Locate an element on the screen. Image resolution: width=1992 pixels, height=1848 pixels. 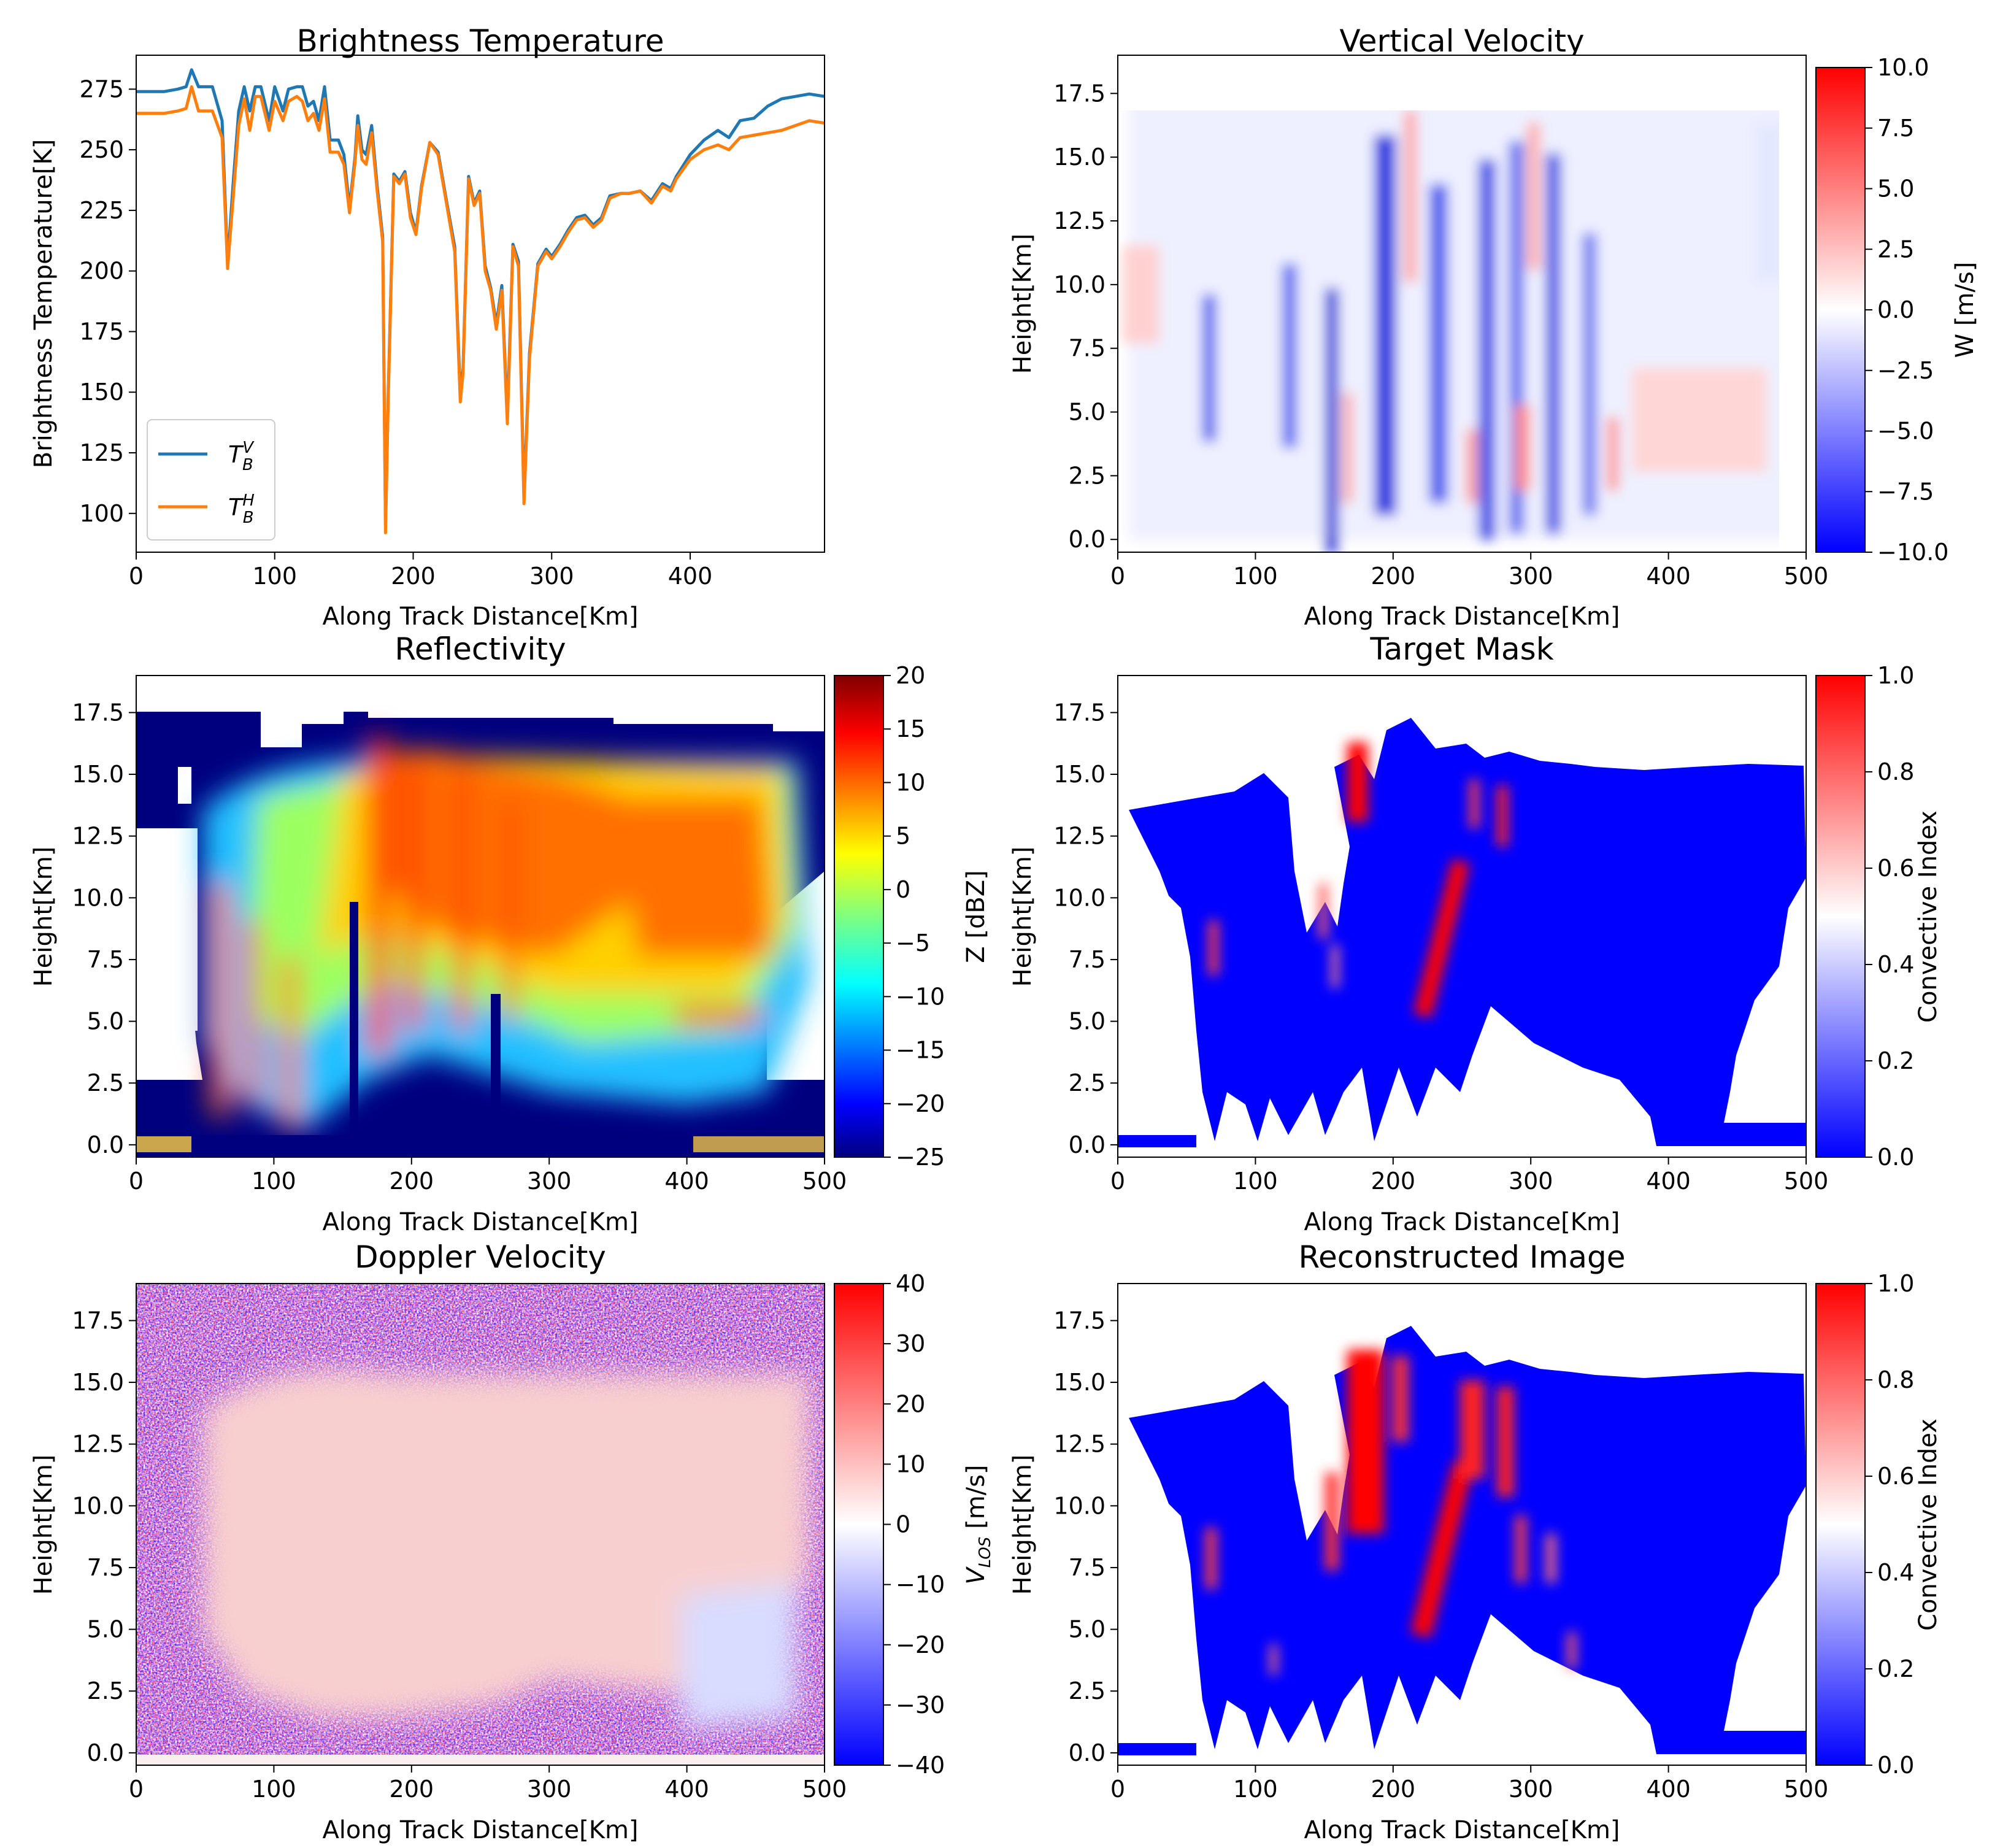
mask-ytick-label: 17.5 is located at coordinates (1079, 712).